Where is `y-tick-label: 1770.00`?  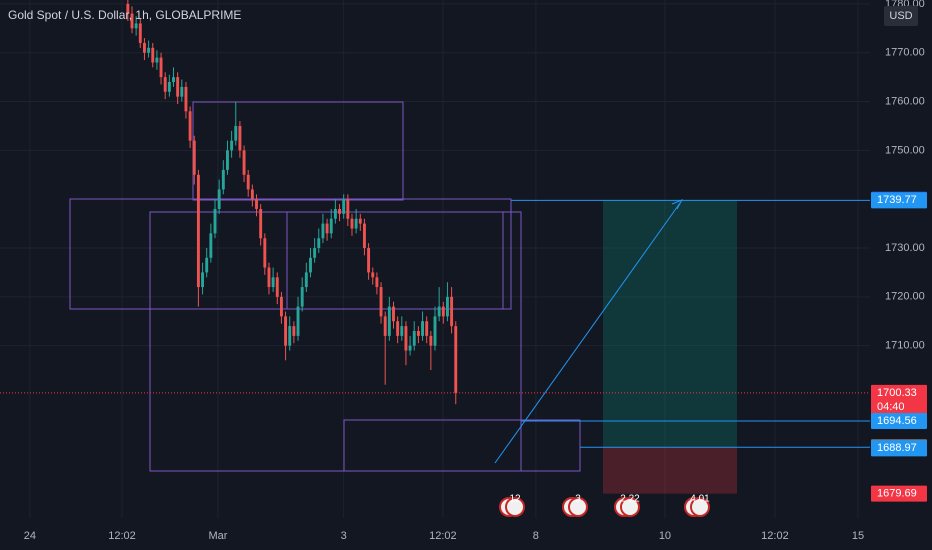
y-tick-label: 1770.00 is located at coordinates (905, 53).